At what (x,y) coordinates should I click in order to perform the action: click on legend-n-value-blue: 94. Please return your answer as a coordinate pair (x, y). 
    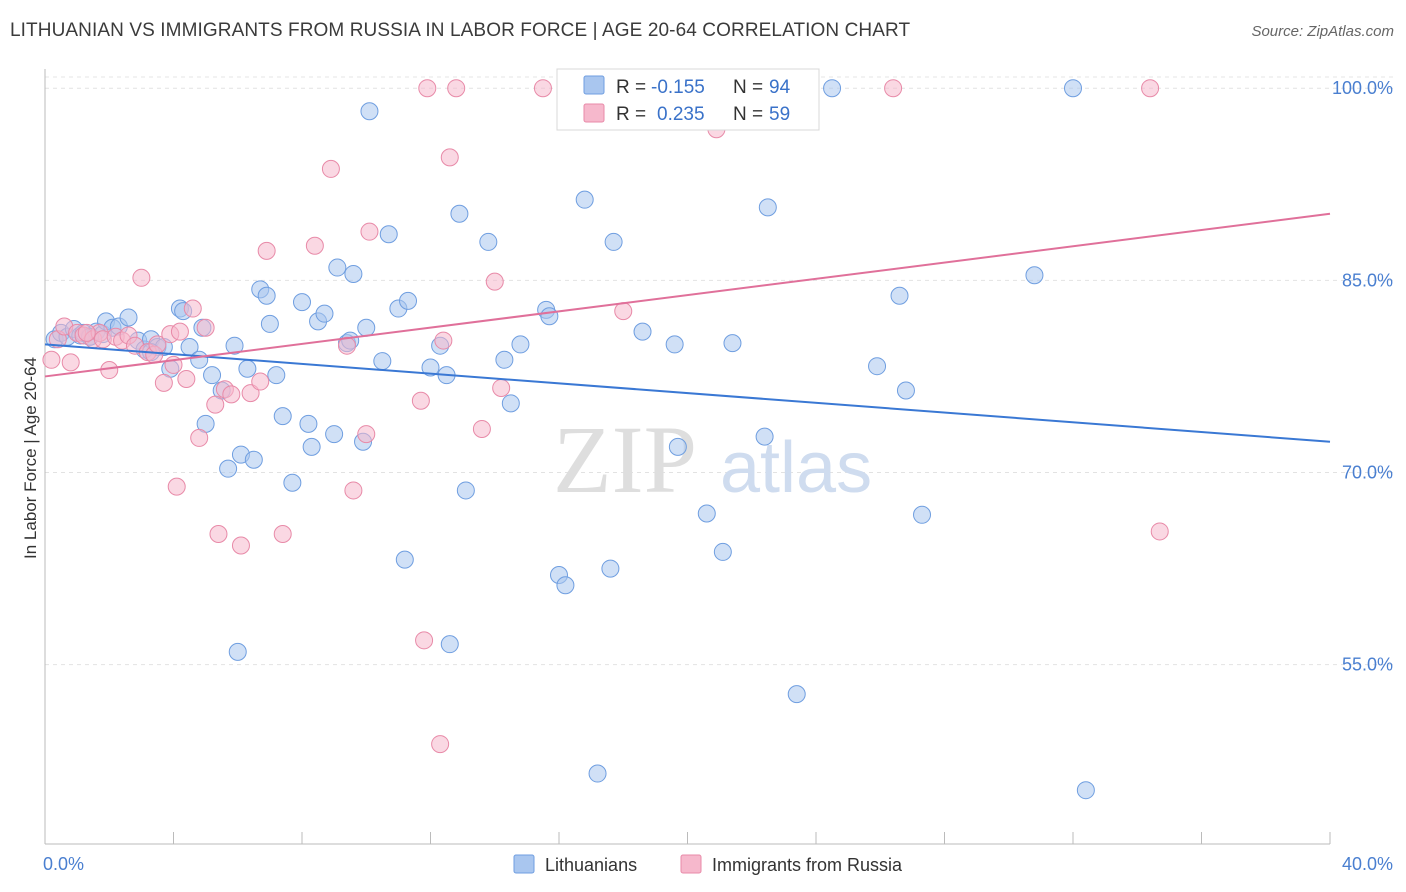
    Looking at the image, I should click on (780, 87).